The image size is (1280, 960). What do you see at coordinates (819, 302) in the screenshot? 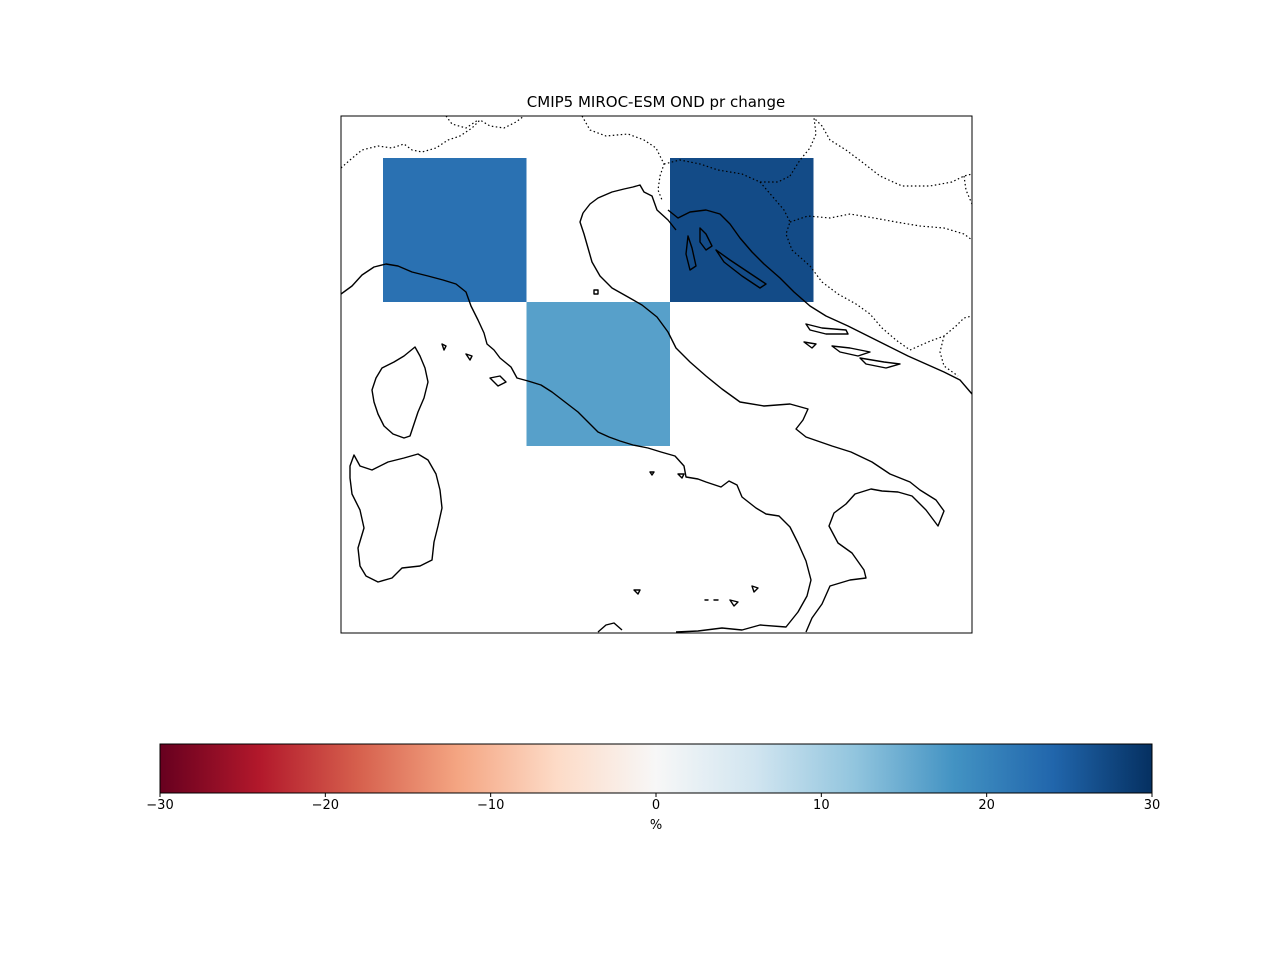
I see `croatia-coast` at bounding box center [819, 302].